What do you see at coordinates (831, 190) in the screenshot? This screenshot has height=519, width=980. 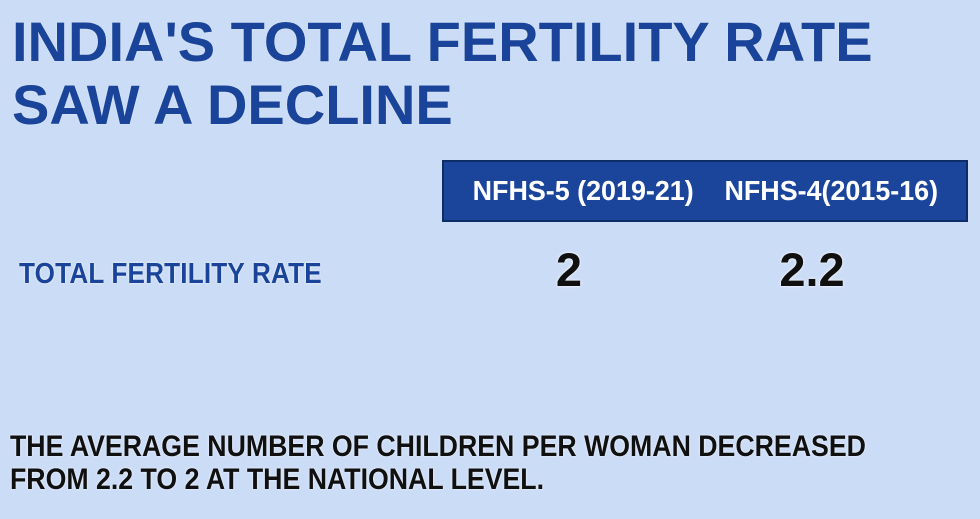 I see `header-cell-nfhs4: NFHS-4(2015-16)` at bounding box center [831, 190].